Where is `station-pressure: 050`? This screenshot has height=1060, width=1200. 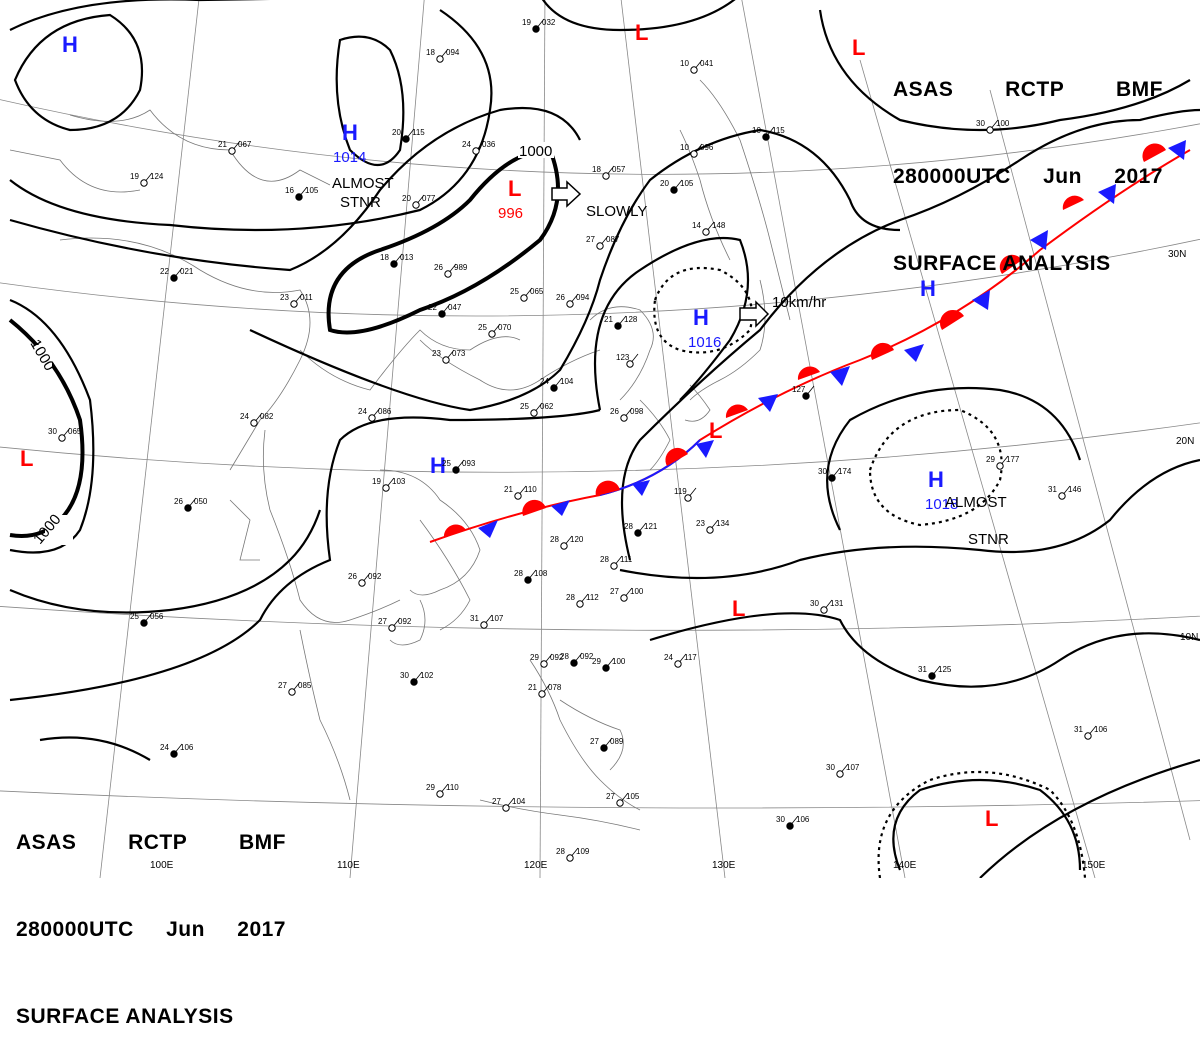
station-pressure: 050 is located at coordinates (201, 501).